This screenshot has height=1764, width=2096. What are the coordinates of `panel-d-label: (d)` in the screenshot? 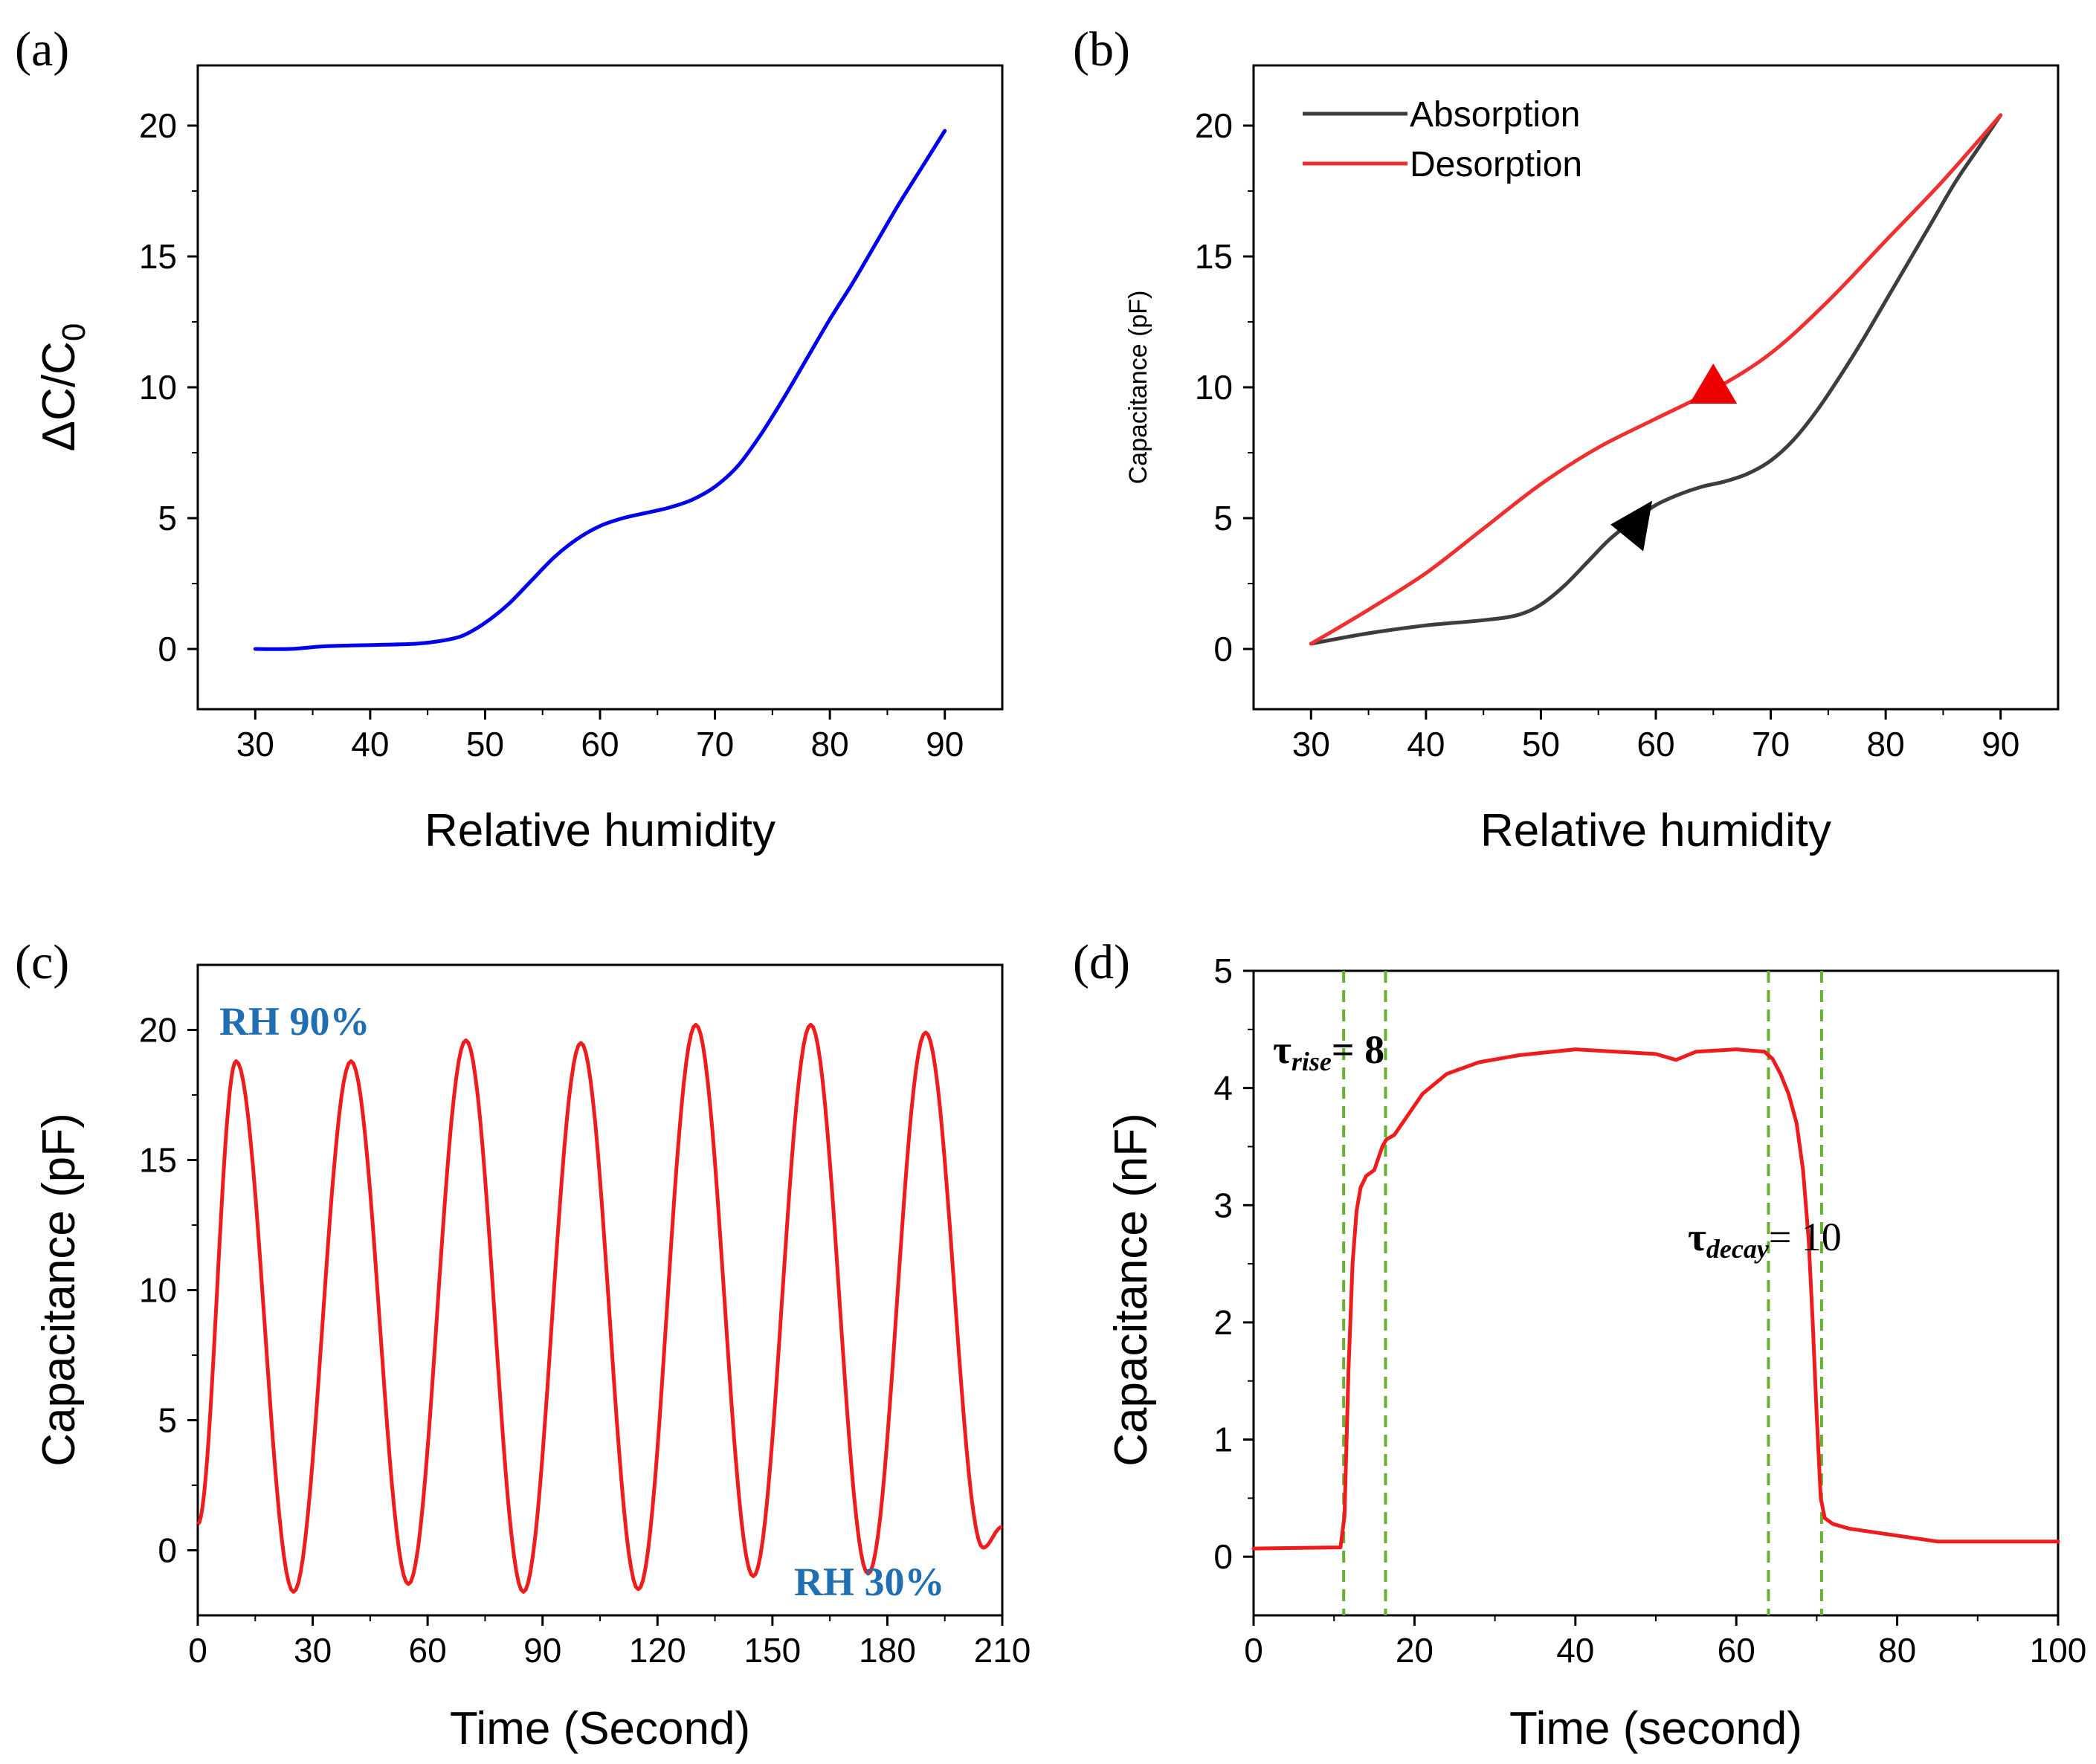 It's located at (1101, 962).